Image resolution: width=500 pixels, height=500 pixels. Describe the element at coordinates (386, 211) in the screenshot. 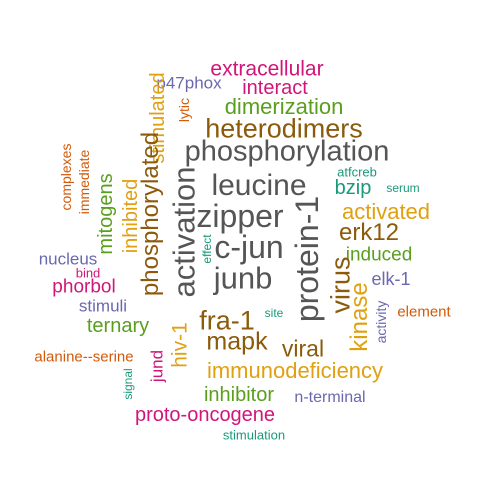

I see `word-activated: activated` at that location.